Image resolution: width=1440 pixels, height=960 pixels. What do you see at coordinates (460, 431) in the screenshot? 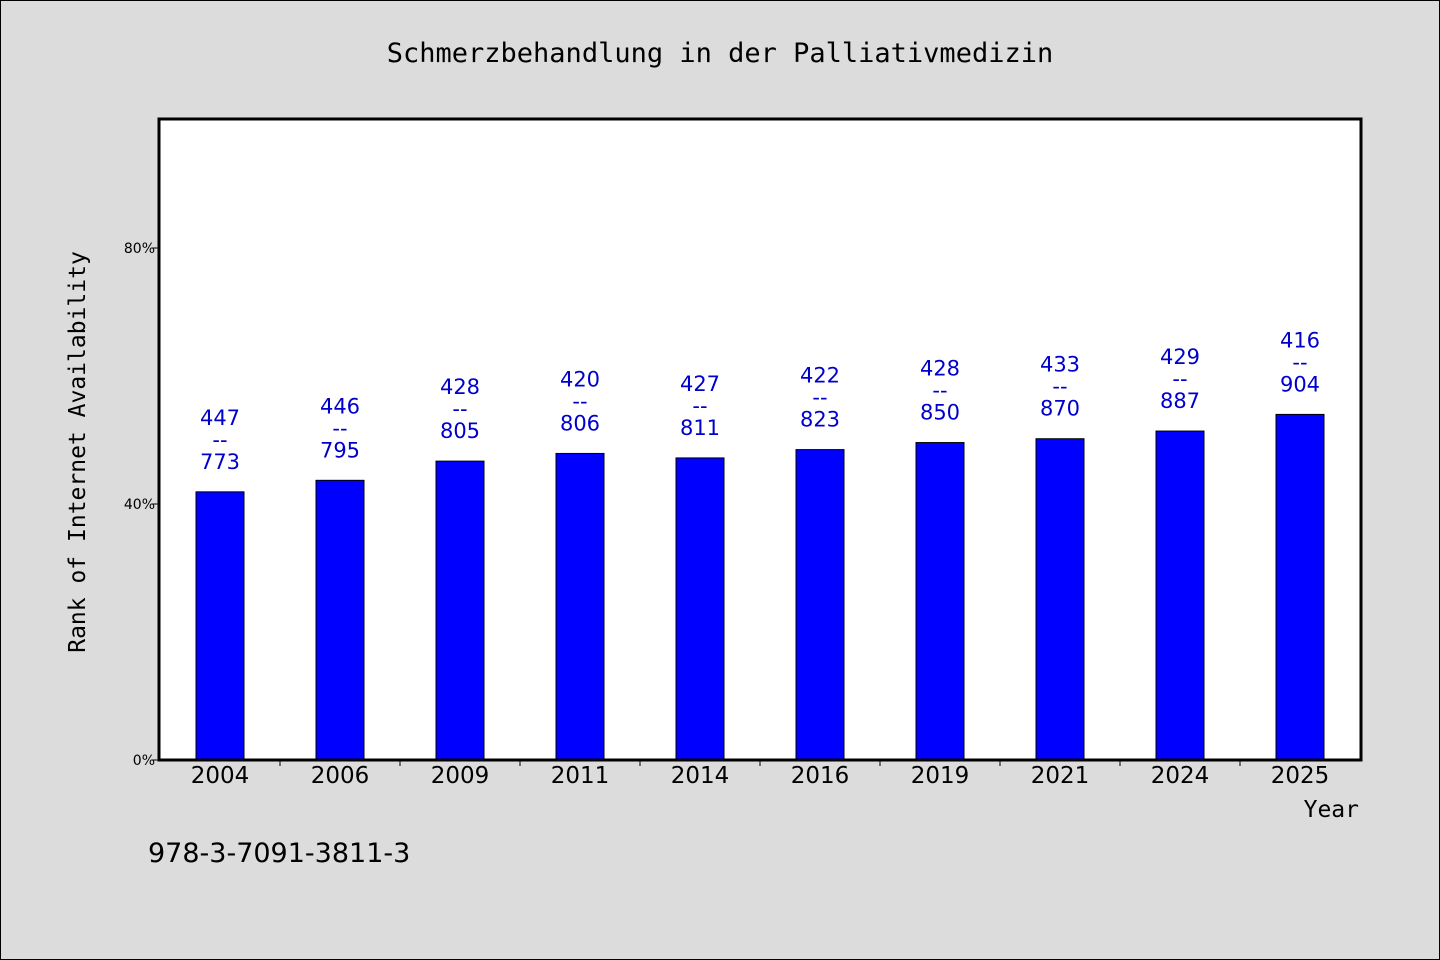
I see `data-label-2009-2: 805` at bounding box center [460, 431].